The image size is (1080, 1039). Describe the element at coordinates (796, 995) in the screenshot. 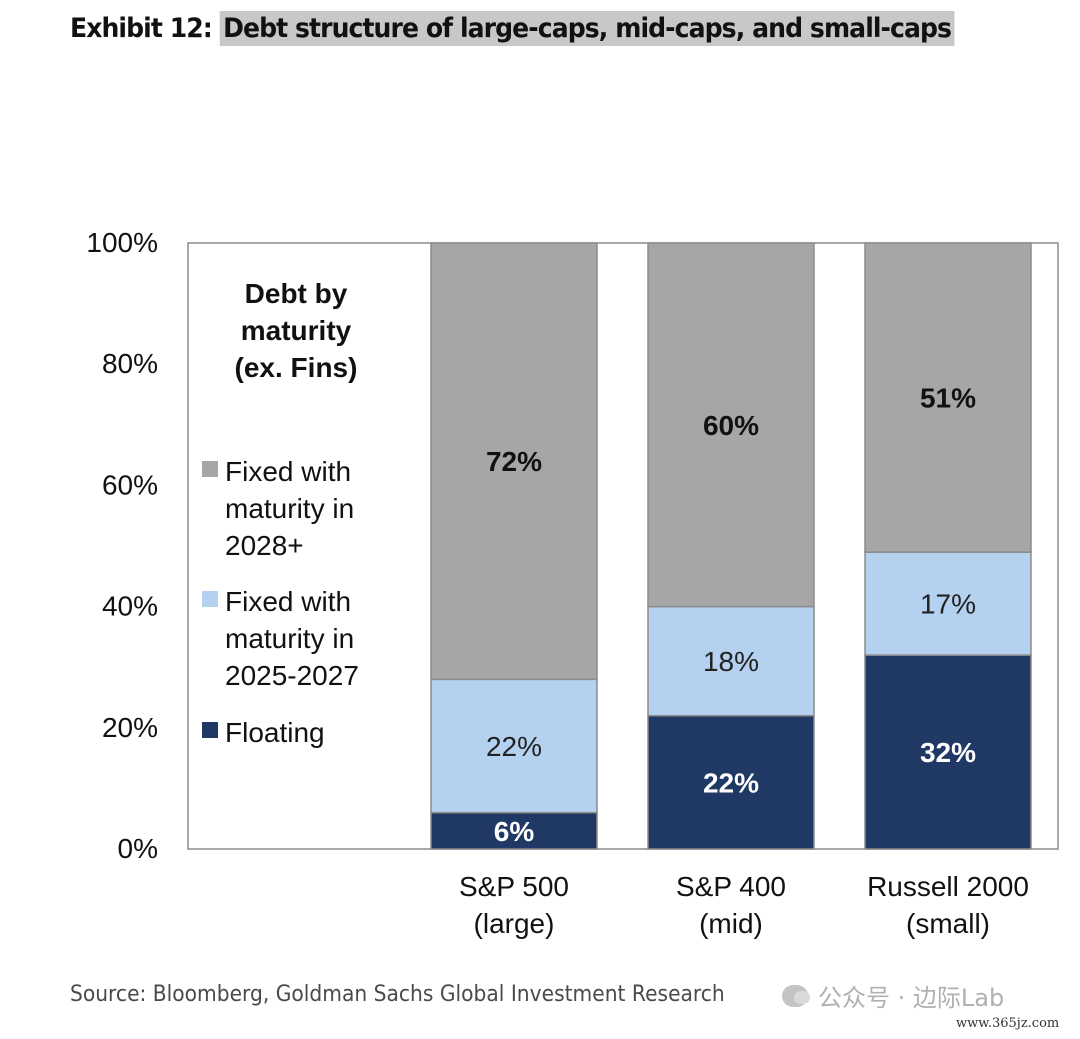

I see `wechat-icon` at that location.